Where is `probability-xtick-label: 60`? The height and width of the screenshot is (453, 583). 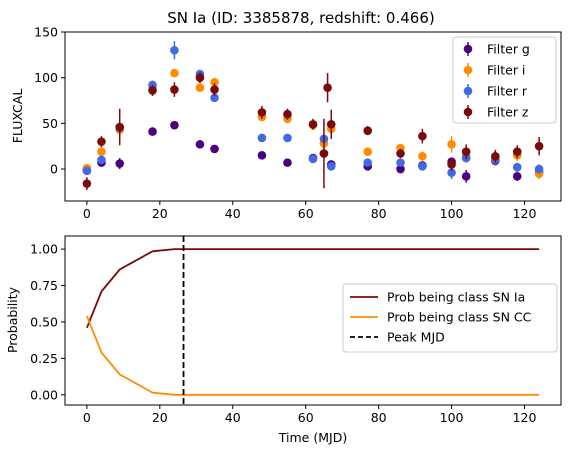
probability-xtick-label: 60 is located at coordinates (306, 417).